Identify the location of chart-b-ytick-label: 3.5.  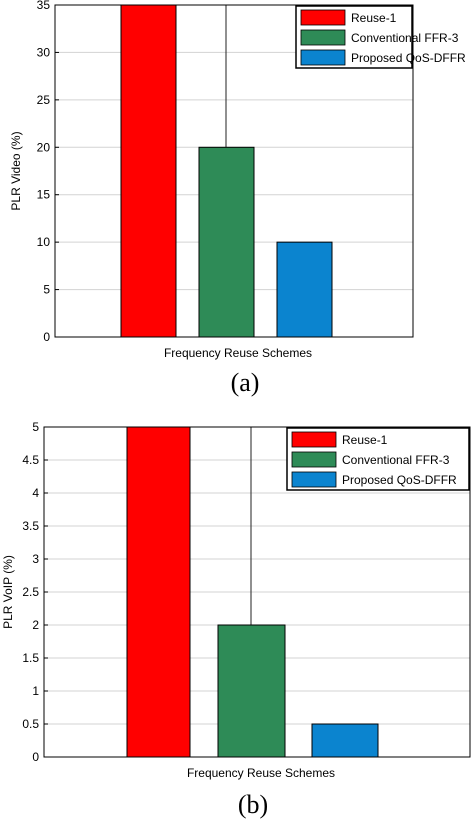
(30, 526).